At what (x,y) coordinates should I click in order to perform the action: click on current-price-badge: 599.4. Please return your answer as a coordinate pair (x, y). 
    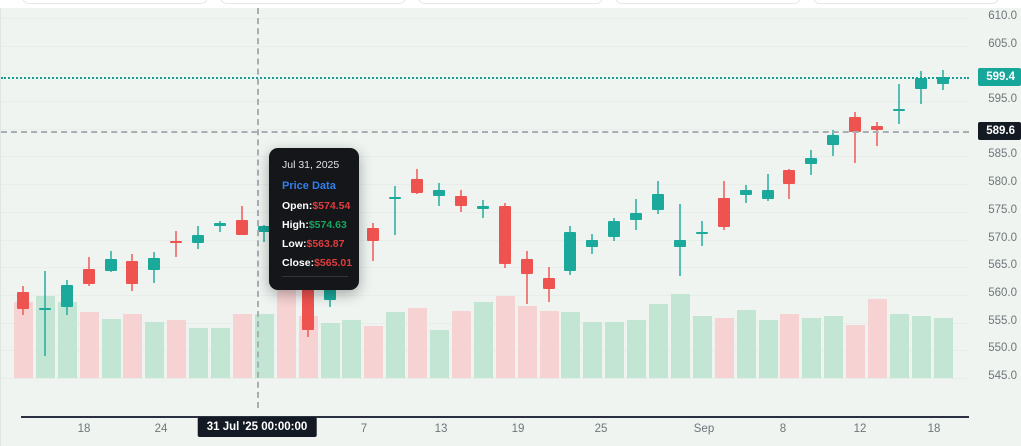
    Looking at the image, I should click on (999, 76).